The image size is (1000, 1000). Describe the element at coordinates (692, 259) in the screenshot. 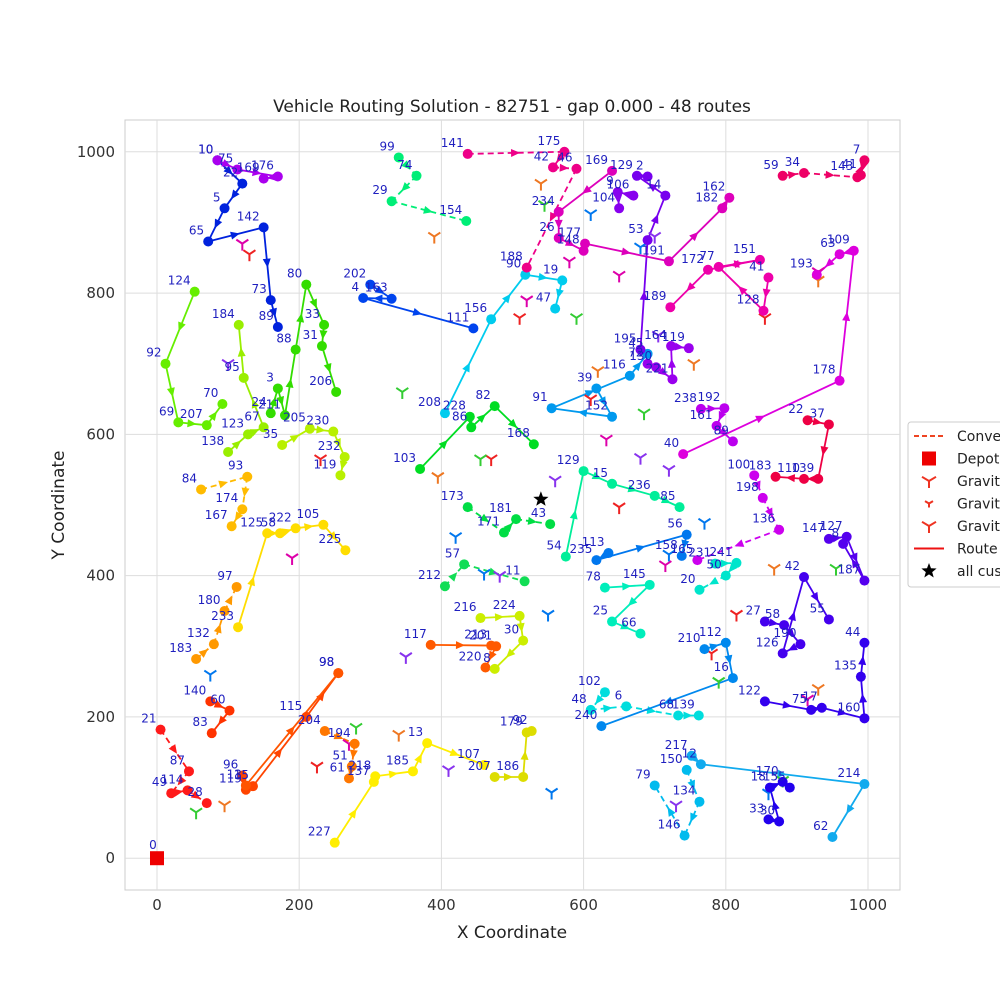

I see `customer-label: 172` at that location.